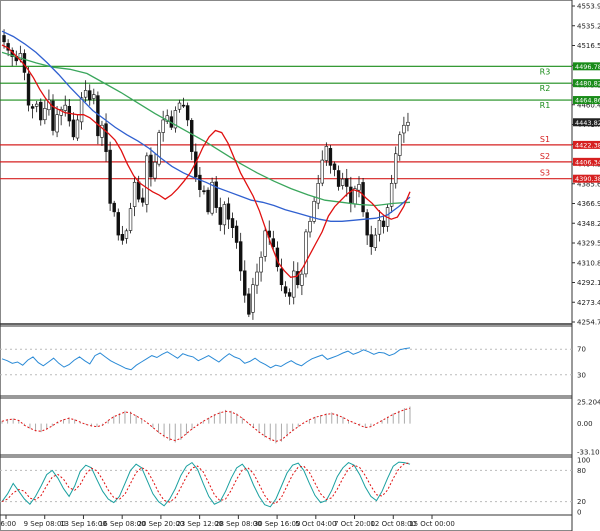 This screenshot has width=600, height=531. I want to click on y-tick-label: 4310.80, so click(588, 263).